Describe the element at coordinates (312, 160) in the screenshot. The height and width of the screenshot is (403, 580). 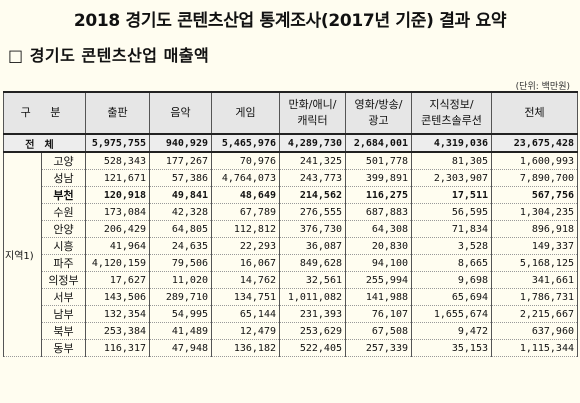
I see `table-cell: 241,325` at that location.